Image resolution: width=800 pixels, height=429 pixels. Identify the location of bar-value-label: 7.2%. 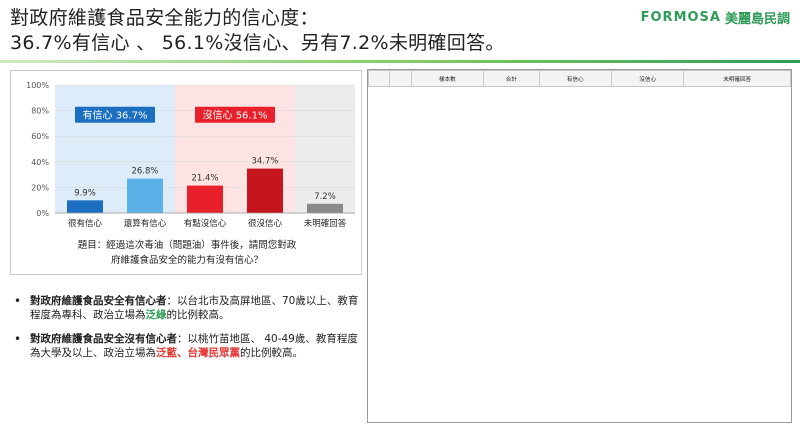
(325, 197).